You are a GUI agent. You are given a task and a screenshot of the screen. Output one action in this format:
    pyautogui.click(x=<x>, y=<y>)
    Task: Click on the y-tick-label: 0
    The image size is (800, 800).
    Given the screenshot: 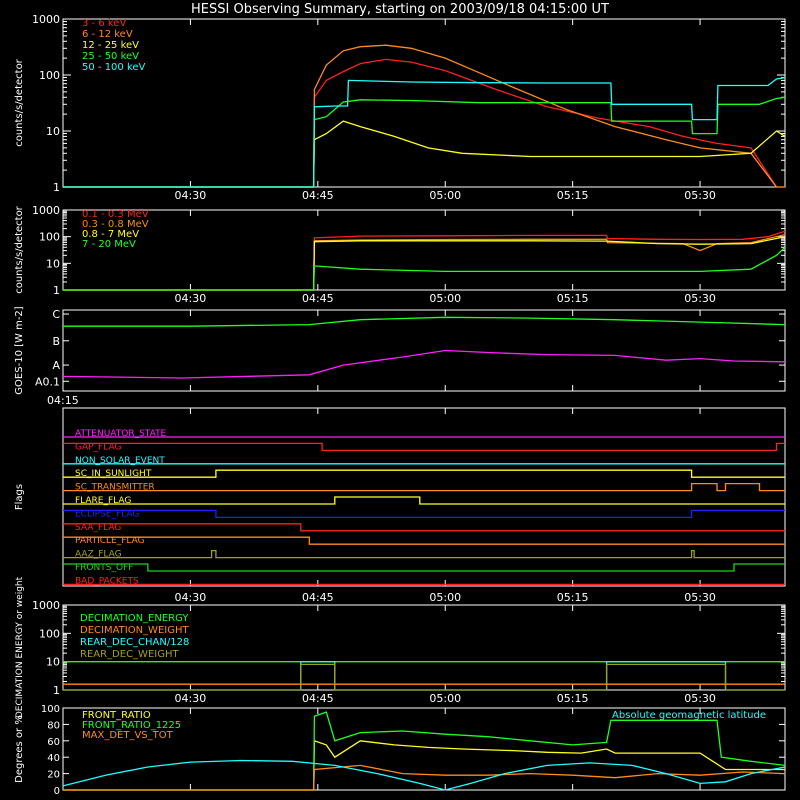 What is the action you would take?
    pyautogui.click(x=57, y=791)
    